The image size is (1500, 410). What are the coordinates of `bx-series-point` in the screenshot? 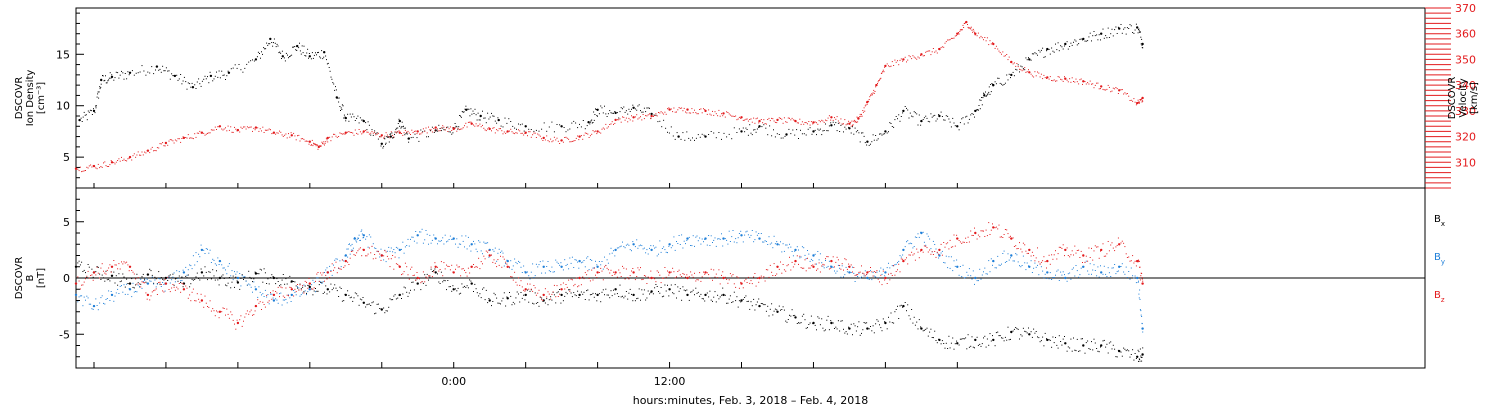 It's located at (921, 328).